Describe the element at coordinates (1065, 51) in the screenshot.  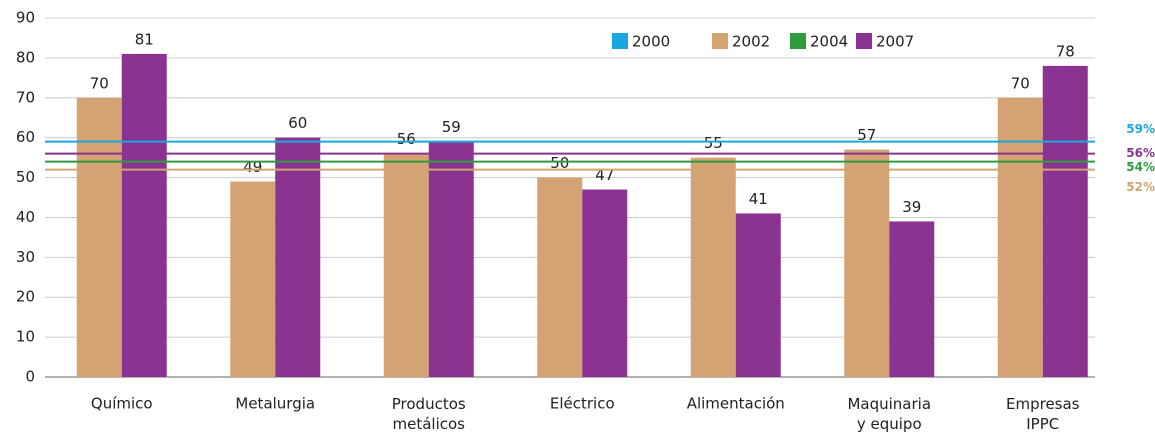
I see `value-label: 78` at that location.